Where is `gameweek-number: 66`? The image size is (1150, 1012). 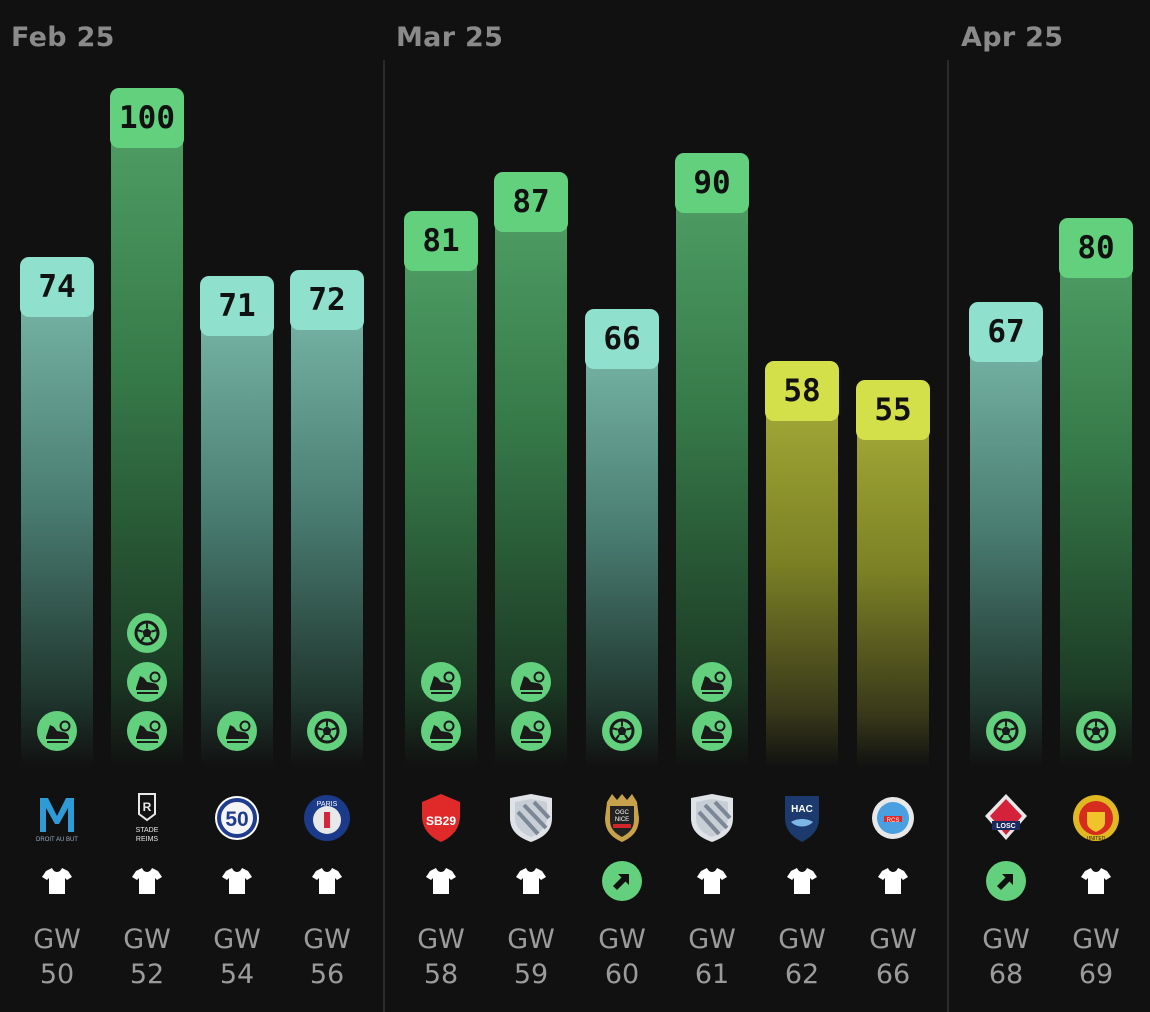 gameweek-number: 66 is located at coordinates (893, 974).